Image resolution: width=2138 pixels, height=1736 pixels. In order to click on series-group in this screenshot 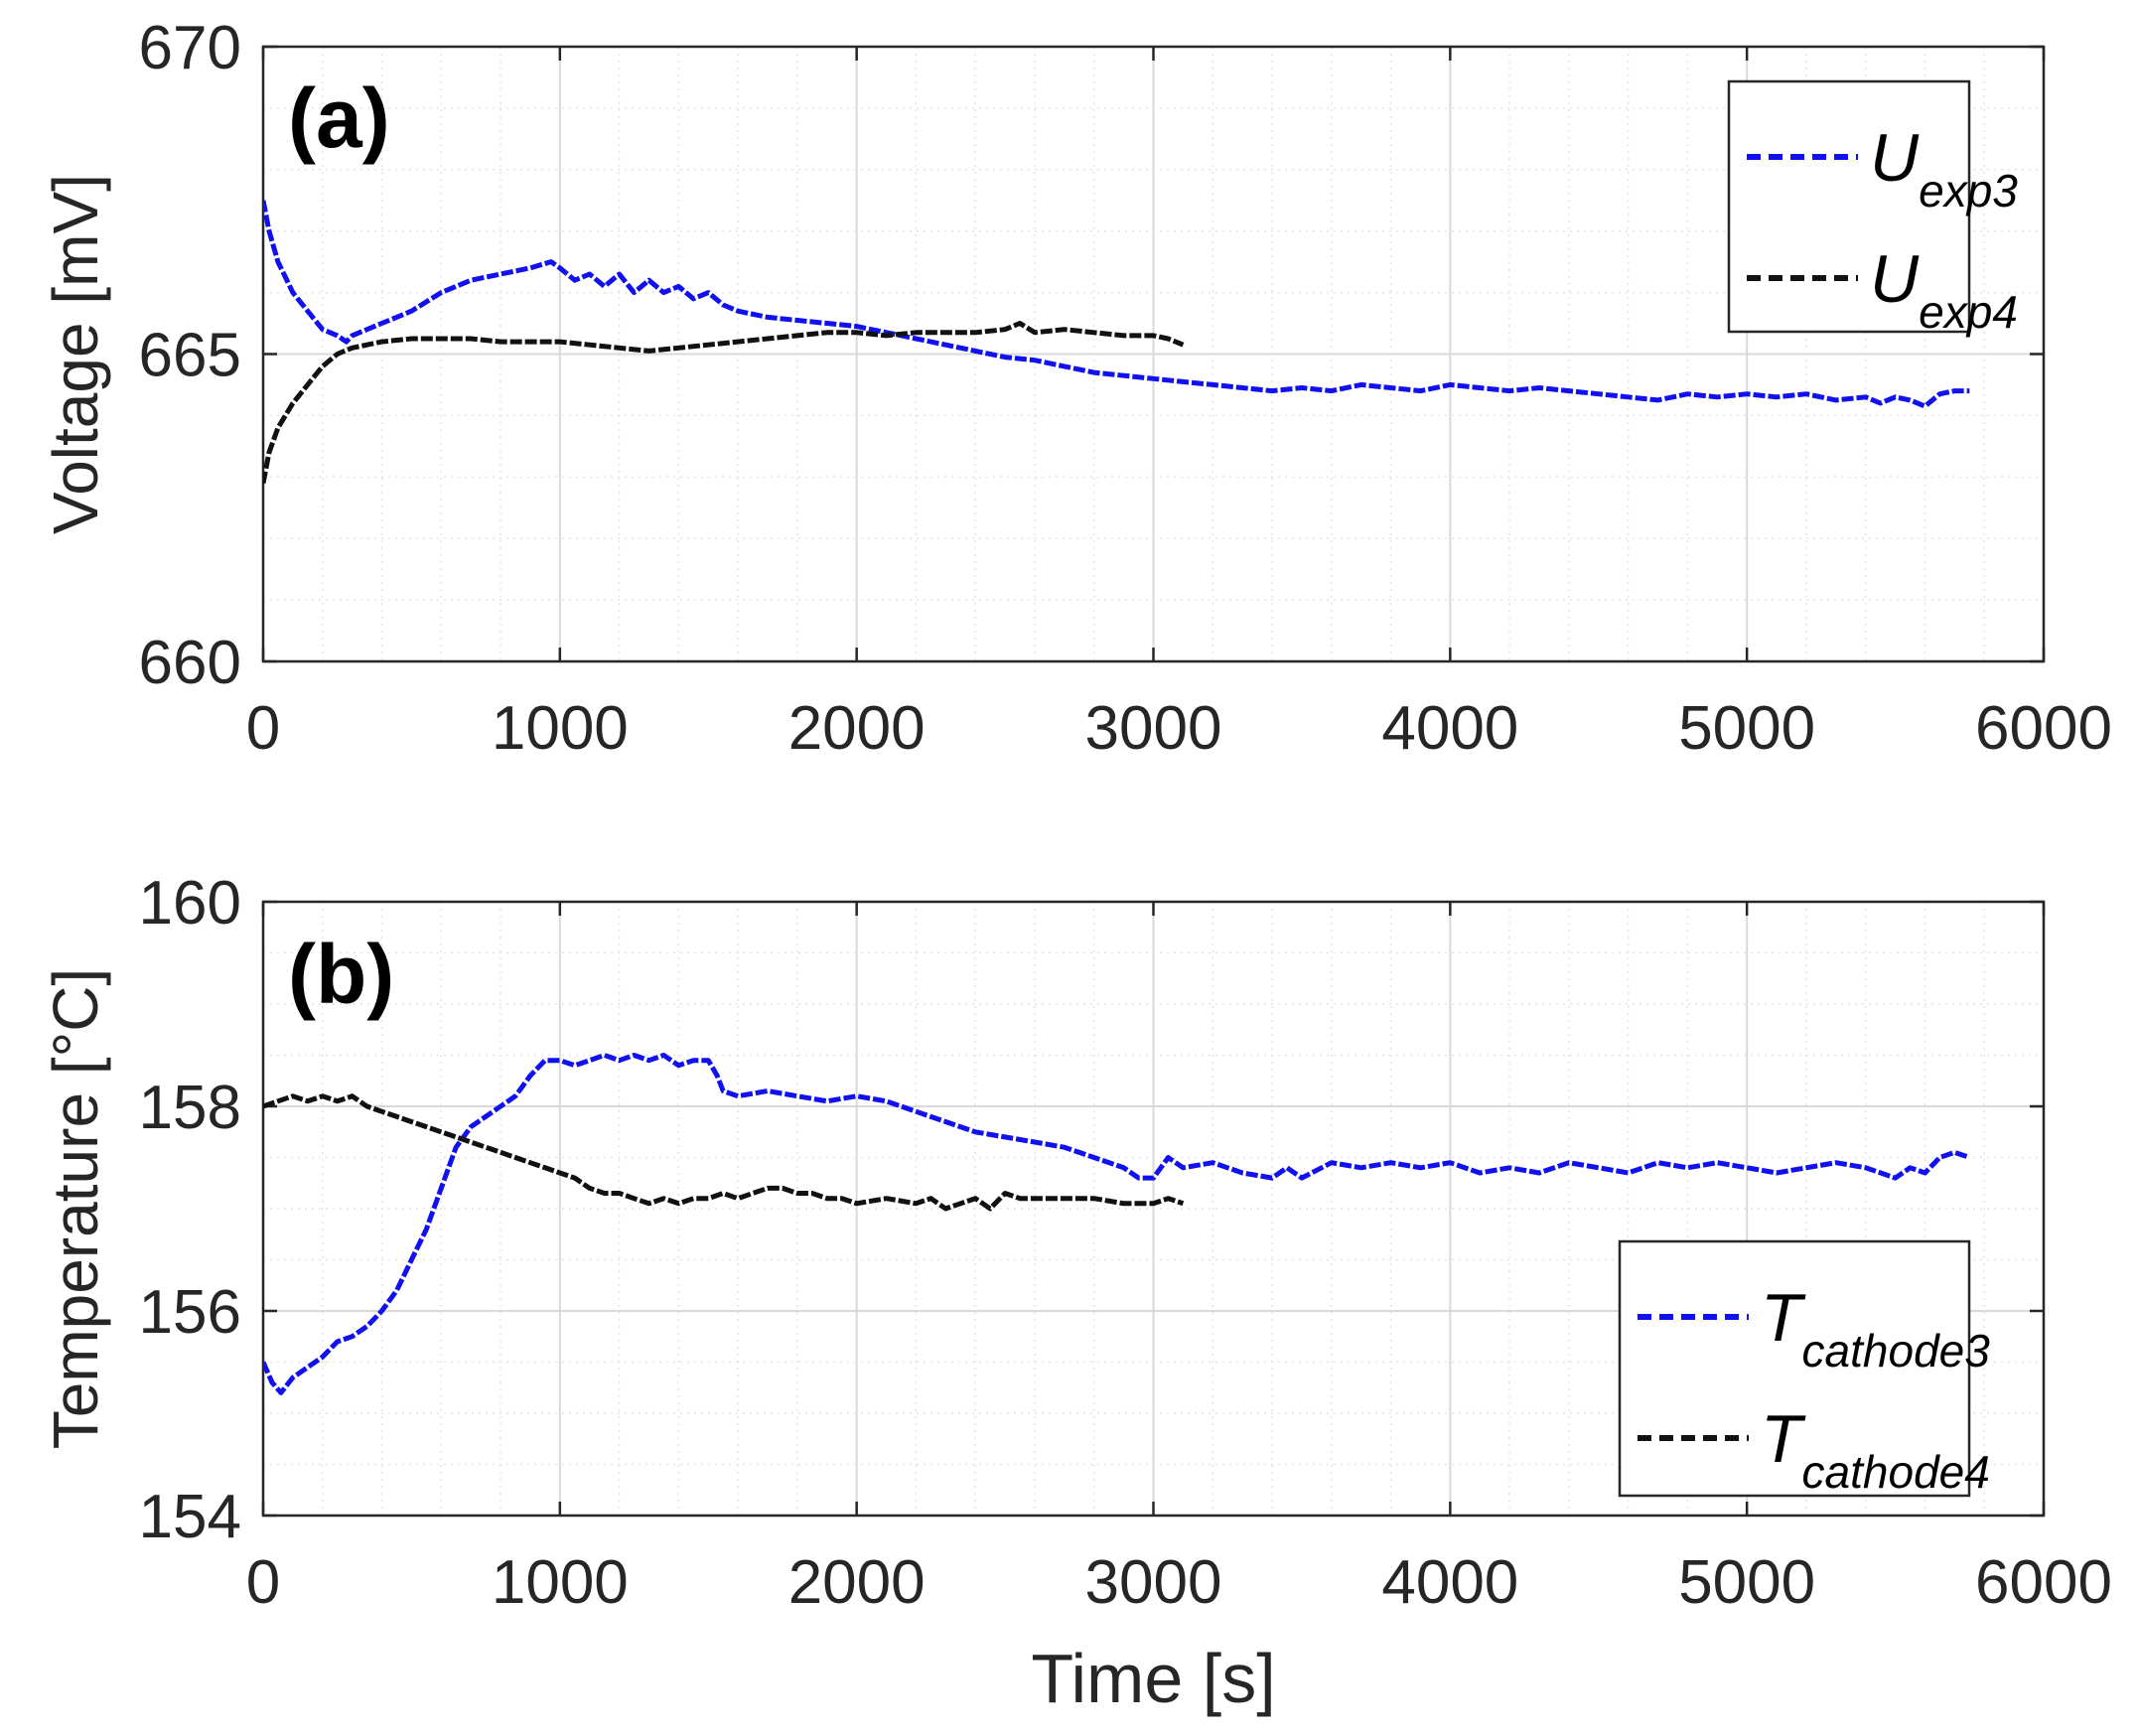, I will do `click(1117, 342)`.